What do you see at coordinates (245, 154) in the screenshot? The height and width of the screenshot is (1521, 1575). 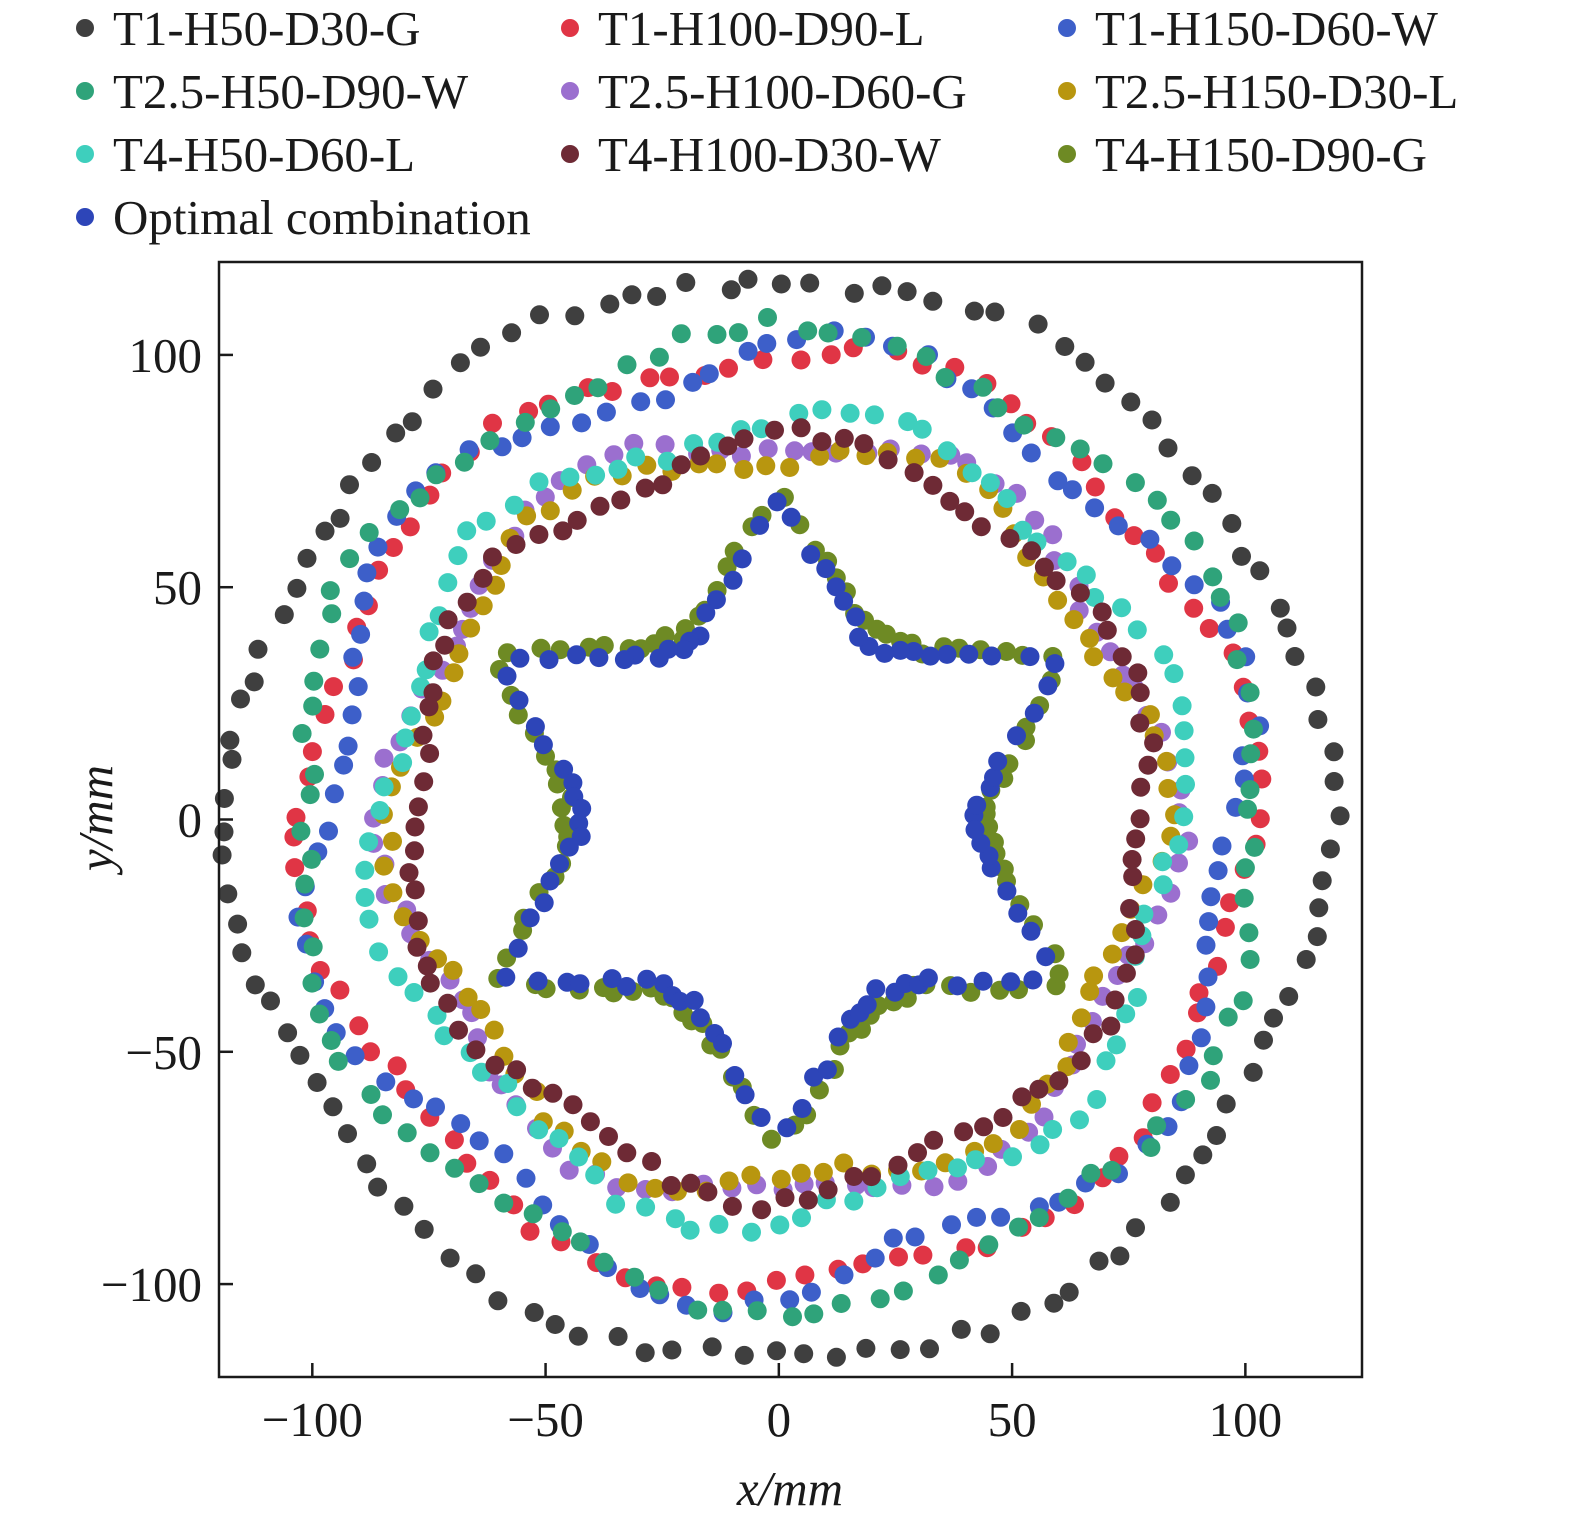 I see `legend-item: T4-H50-D60-L` at bounding box center [245, 154].